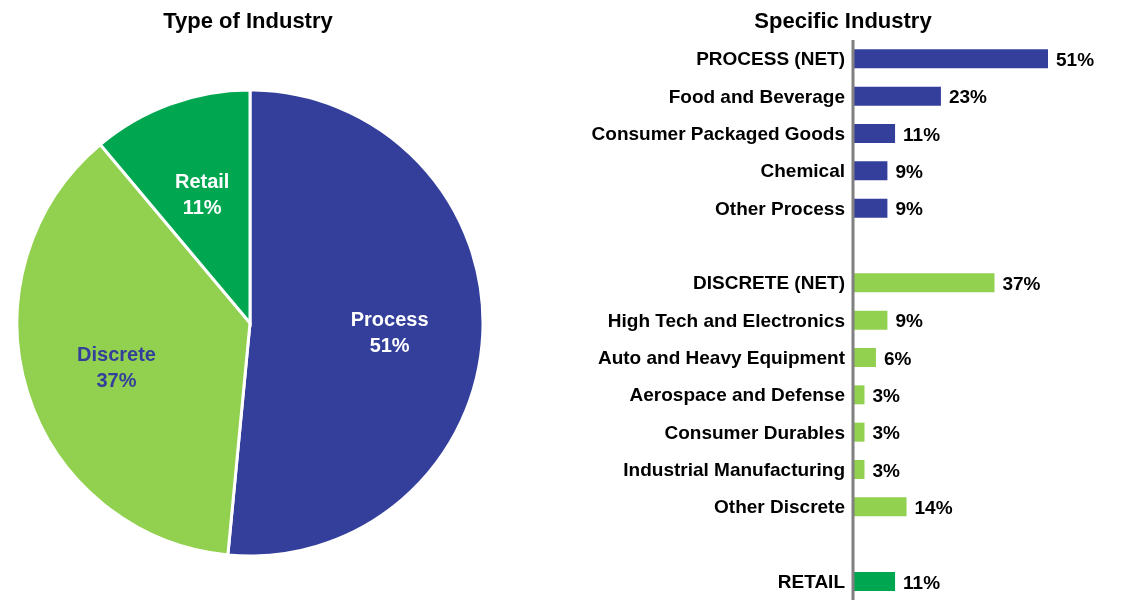 The height and width of the screenshot is (601, 1129). Describe the element at coordinates (718, 134) in the screenshot. I see `y-tick-label: Consumer Packaged Goods` at that location.